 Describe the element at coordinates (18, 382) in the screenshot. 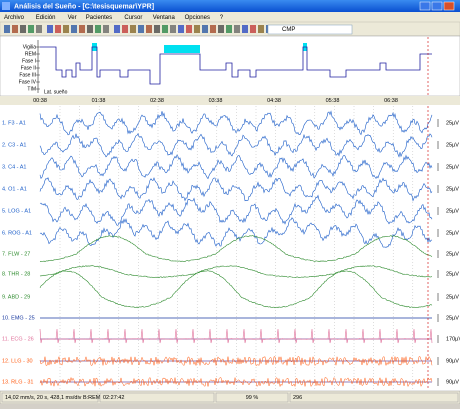

I see `channel-label: 13. RLG - 31` at that location.